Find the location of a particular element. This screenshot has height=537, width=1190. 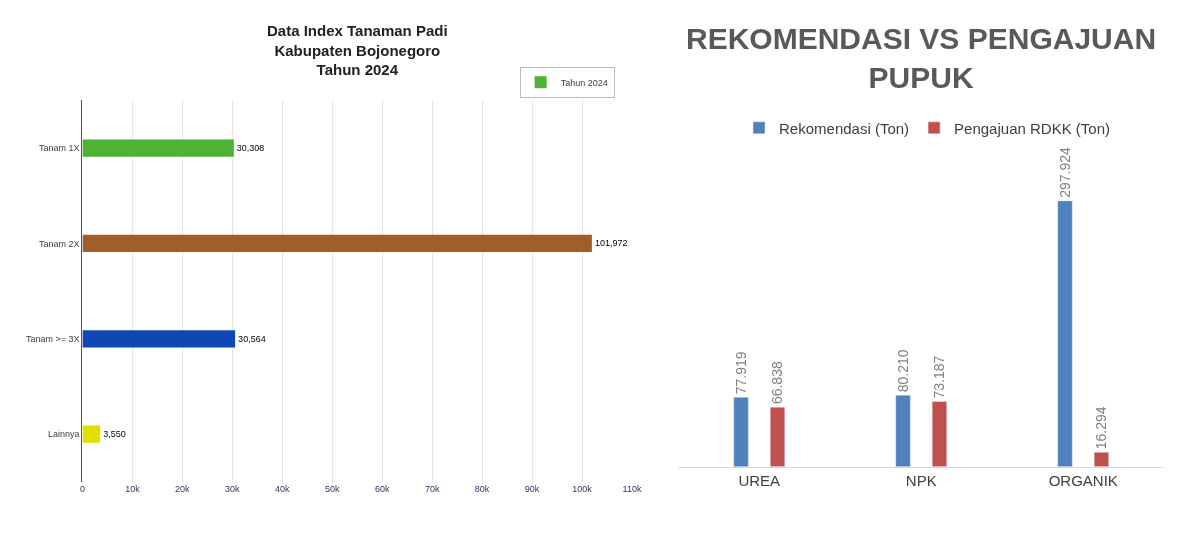

legend-label: Pengajuan RDKK (Ton) is located at coordinates (1032, 128).